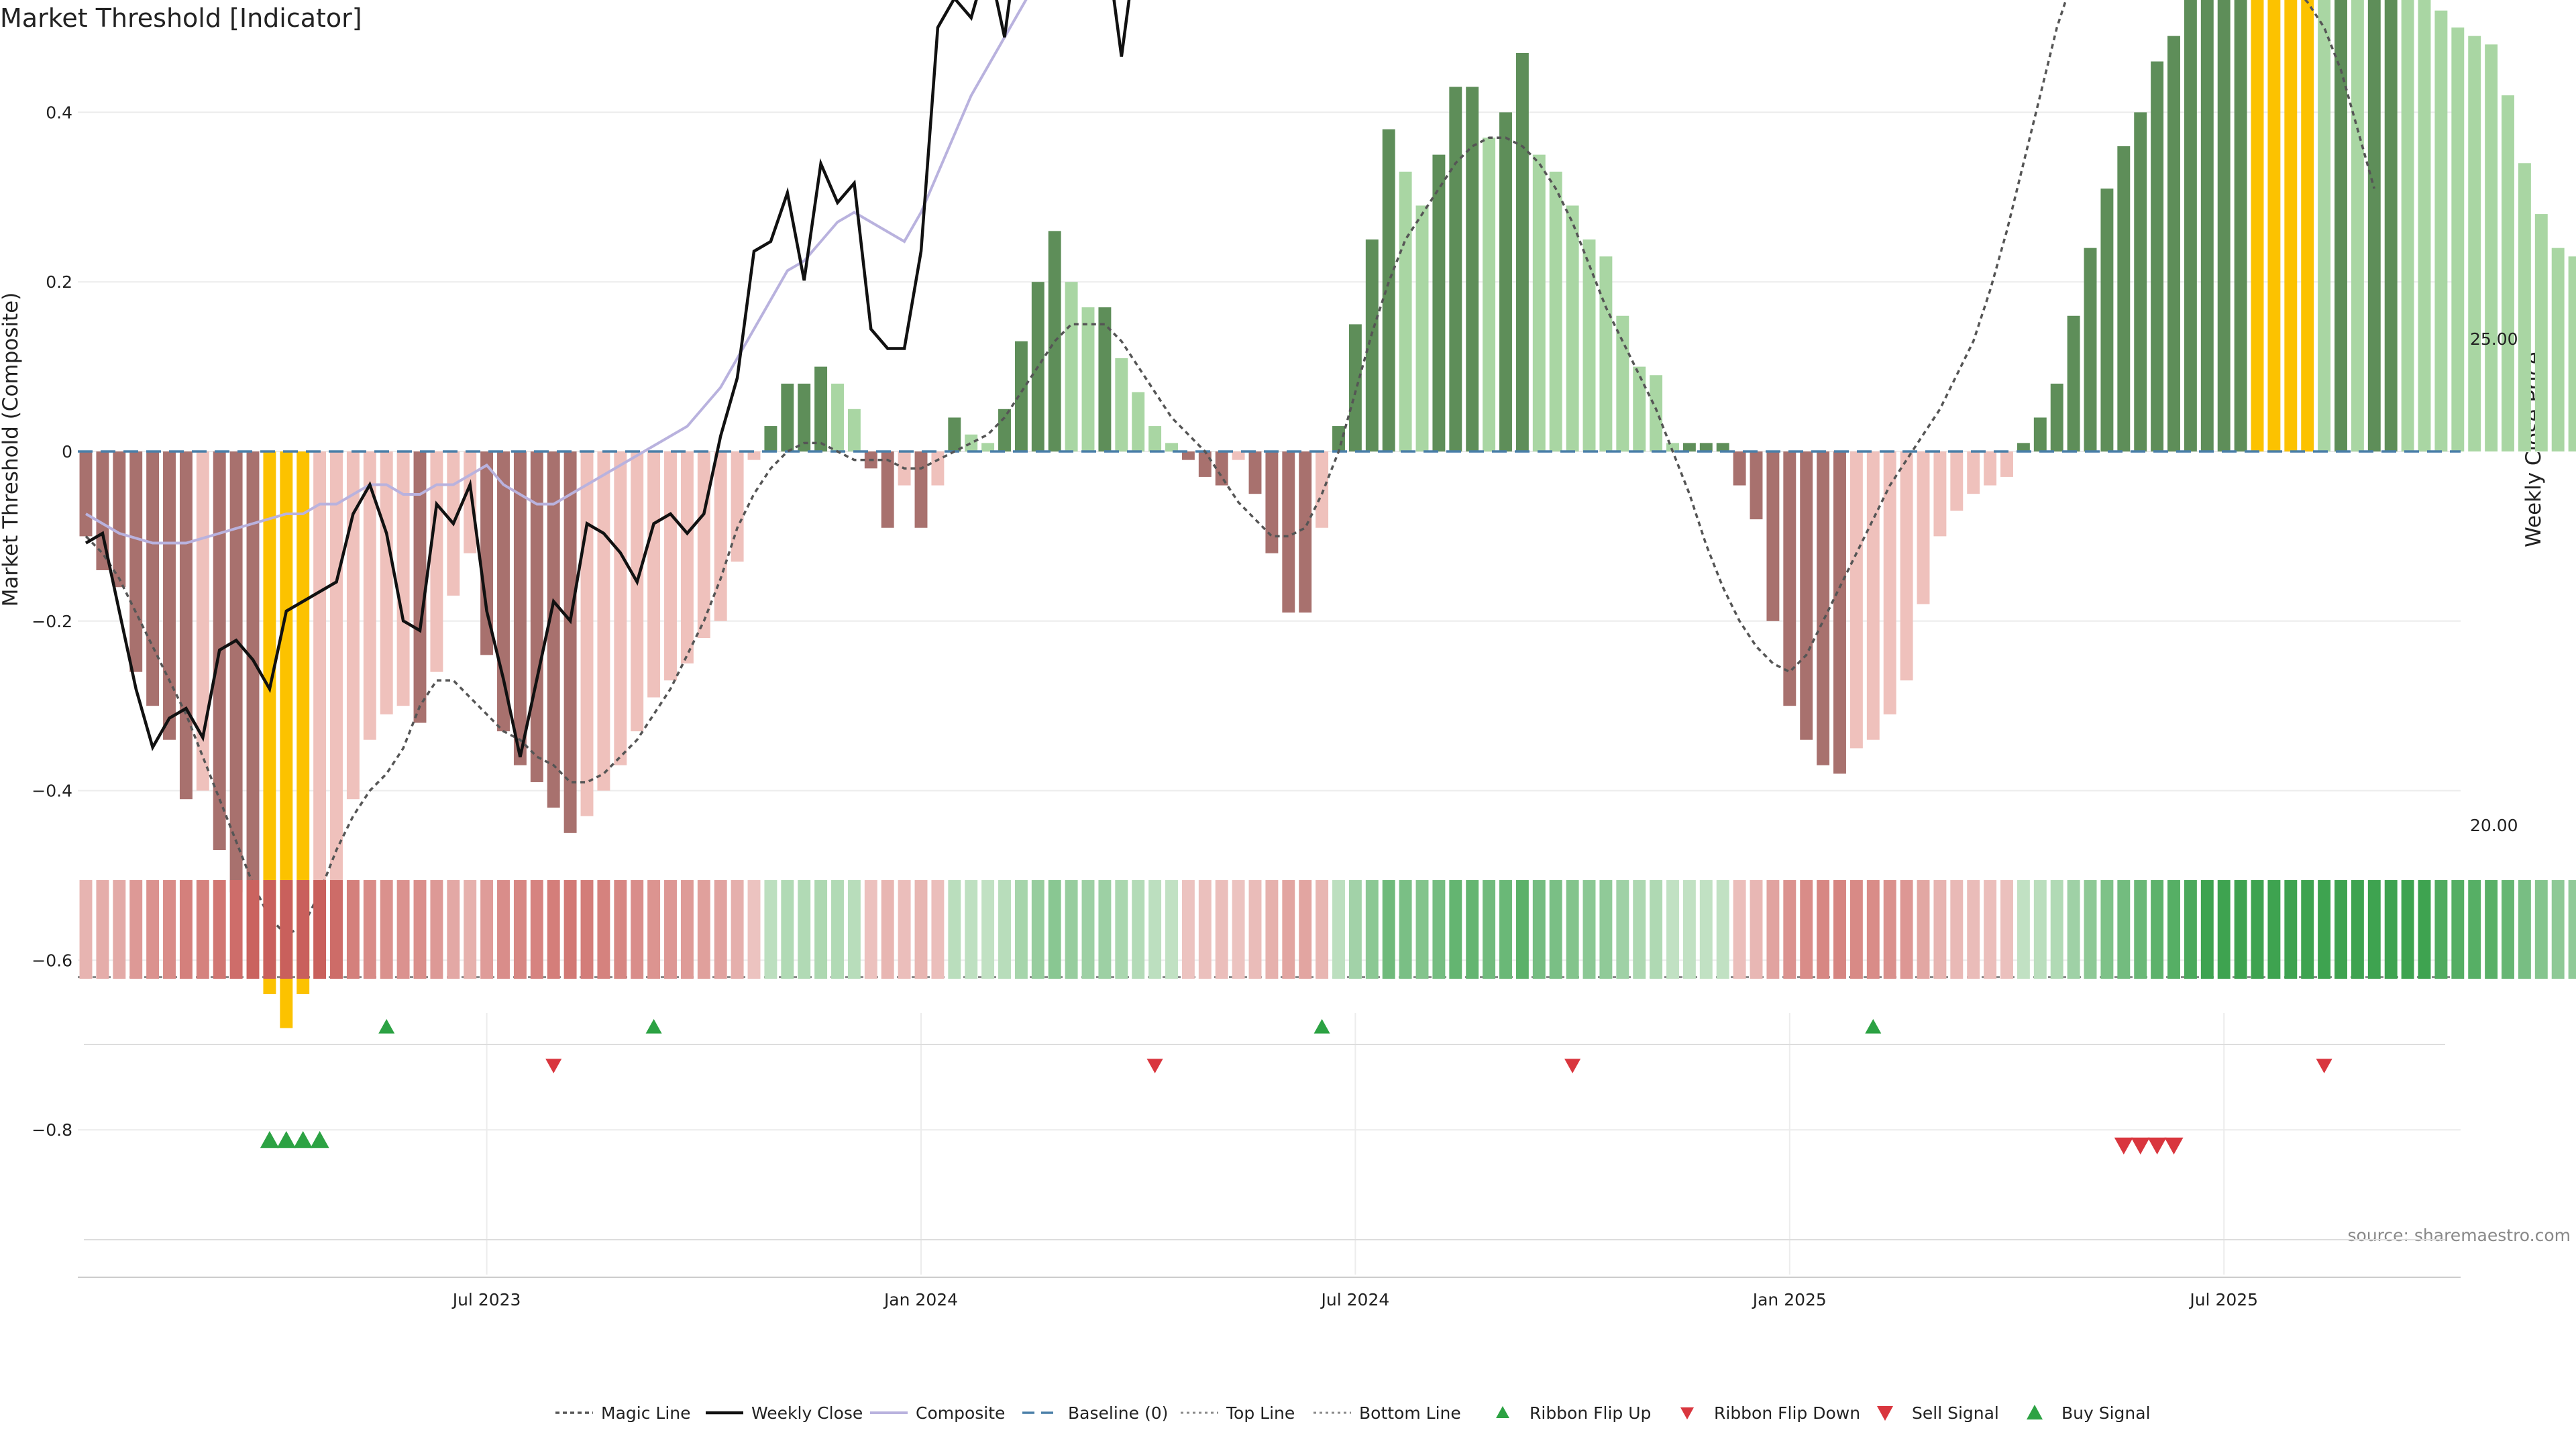  Describe the element at coordinates (59, 282) in the screenshot. I see `y-tick-label: 0.2` at that location.